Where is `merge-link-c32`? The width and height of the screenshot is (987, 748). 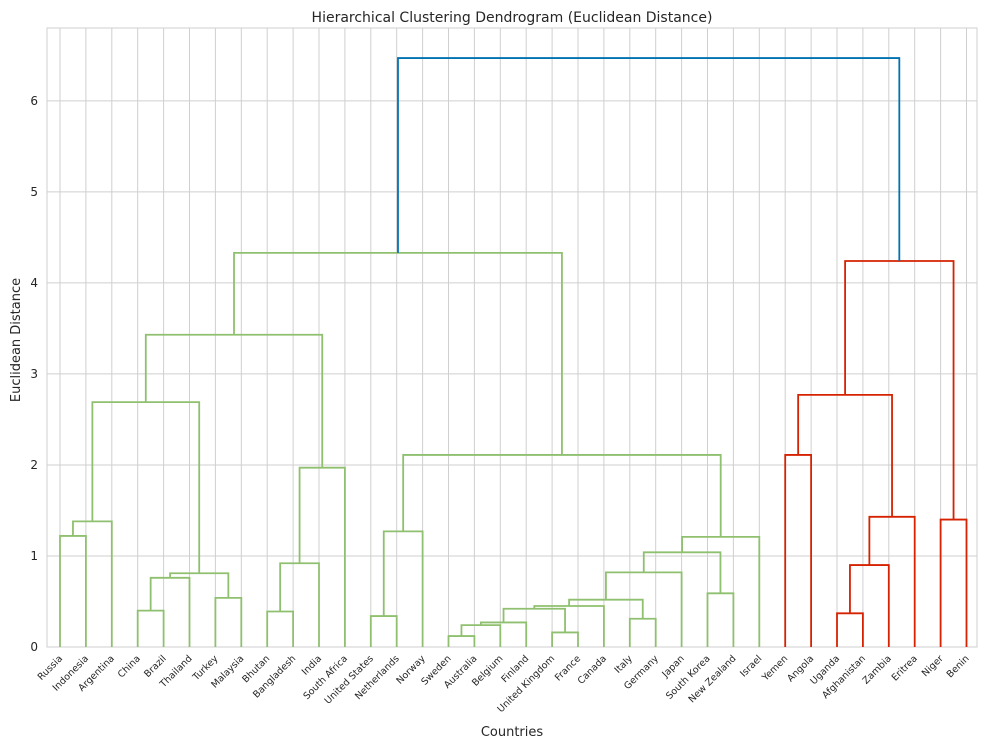
merge-link-c32 is located at coordinates (953, 582).